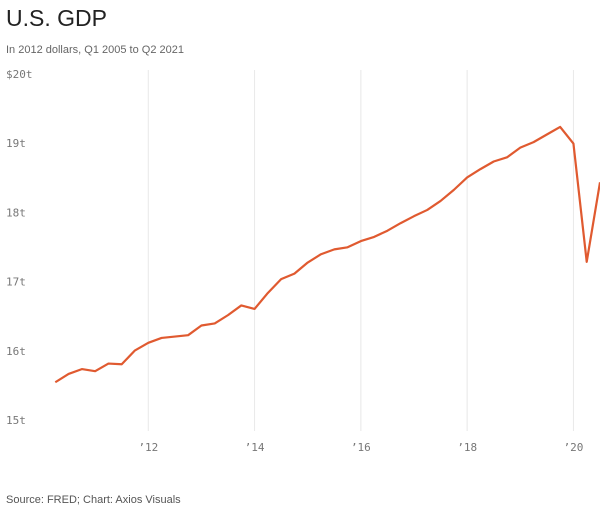 This screenshot has height=519, width=600. I want to click on x-tick-label: ’14, so click(255, 447).